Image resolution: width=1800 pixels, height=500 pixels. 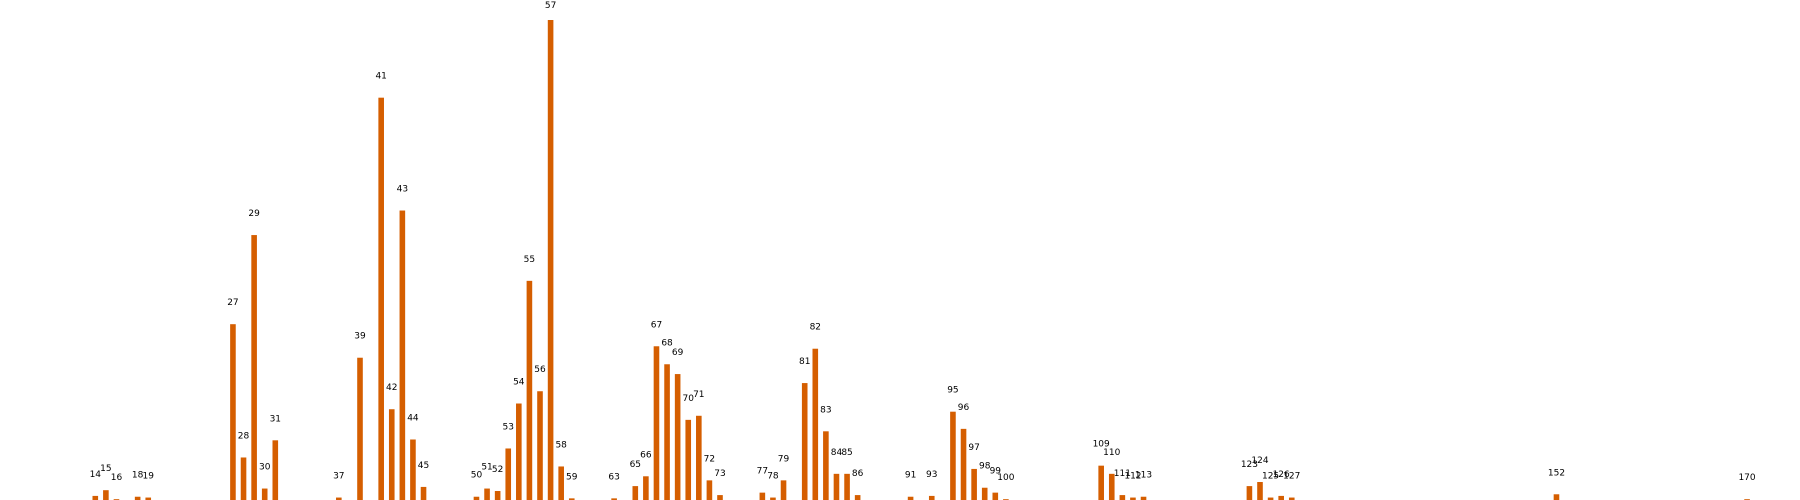 I want to click on bar-label-110: 110, so click(x=1111, y=453).